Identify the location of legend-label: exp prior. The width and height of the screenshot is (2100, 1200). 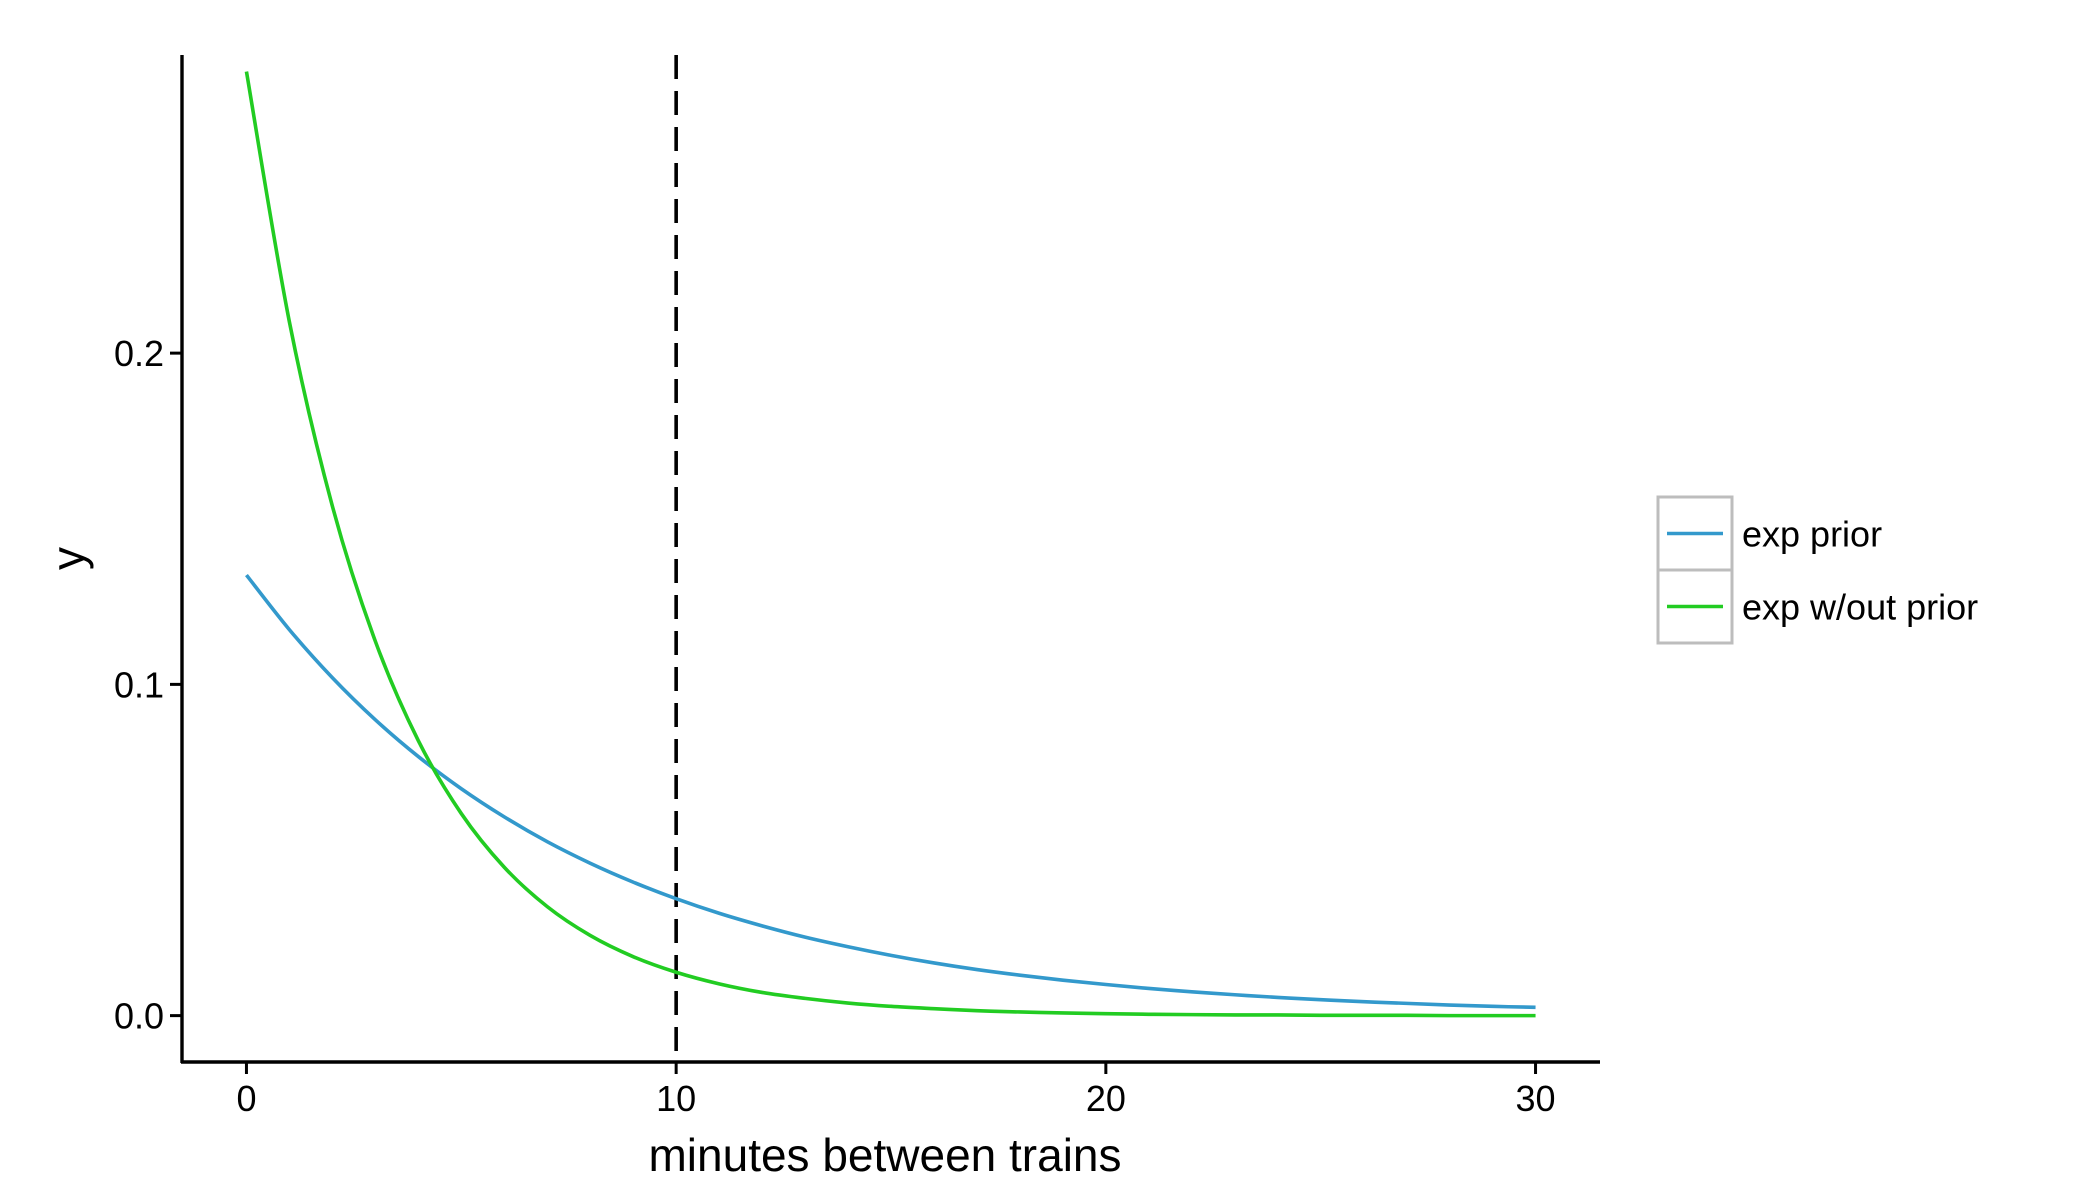
(1812, 534).